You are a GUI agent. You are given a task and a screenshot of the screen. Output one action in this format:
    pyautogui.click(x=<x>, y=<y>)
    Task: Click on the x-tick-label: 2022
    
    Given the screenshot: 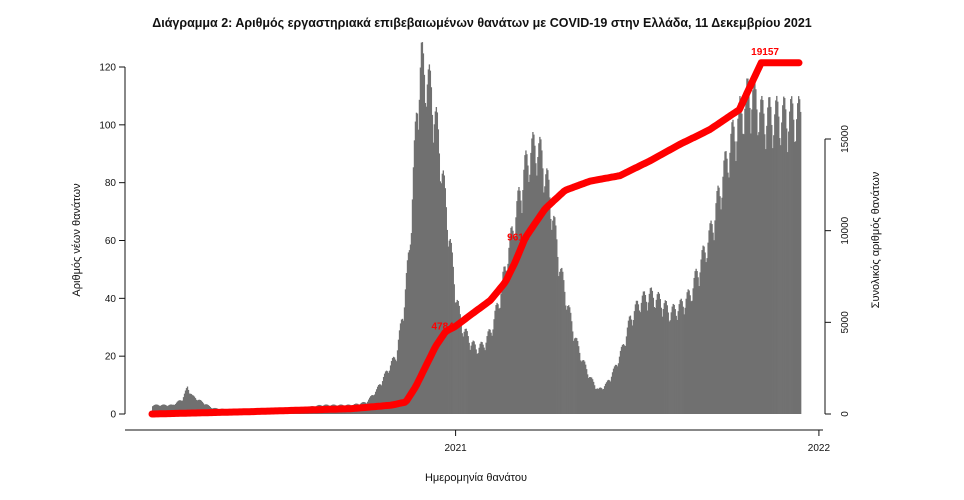 What is the action you would take?
    pyautogui.click(x=819, y=448)
    